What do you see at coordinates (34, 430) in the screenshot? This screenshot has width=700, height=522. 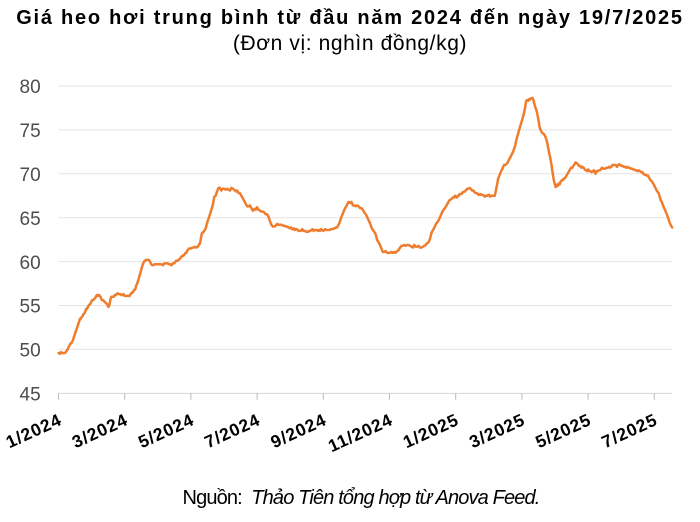 I see `svg-text: 1/2024` at bounding box center [34, 430].